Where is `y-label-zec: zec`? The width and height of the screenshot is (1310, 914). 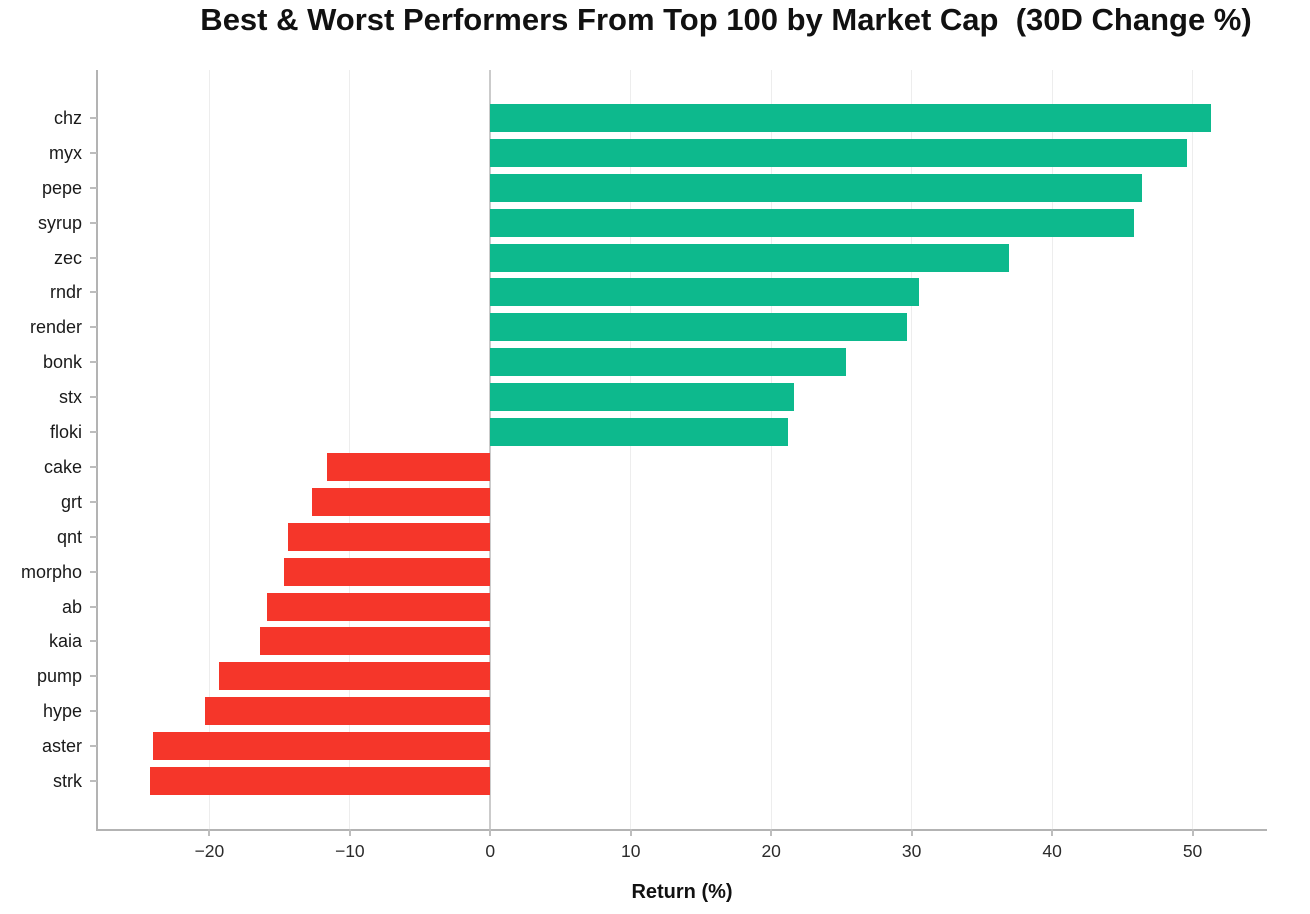 y-label-zec: zec is located at coordinates (67, 257).